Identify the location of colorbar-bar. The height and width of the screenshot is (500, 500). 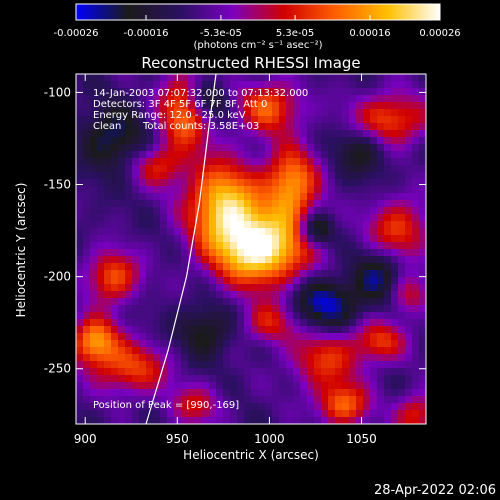
(258, 12).